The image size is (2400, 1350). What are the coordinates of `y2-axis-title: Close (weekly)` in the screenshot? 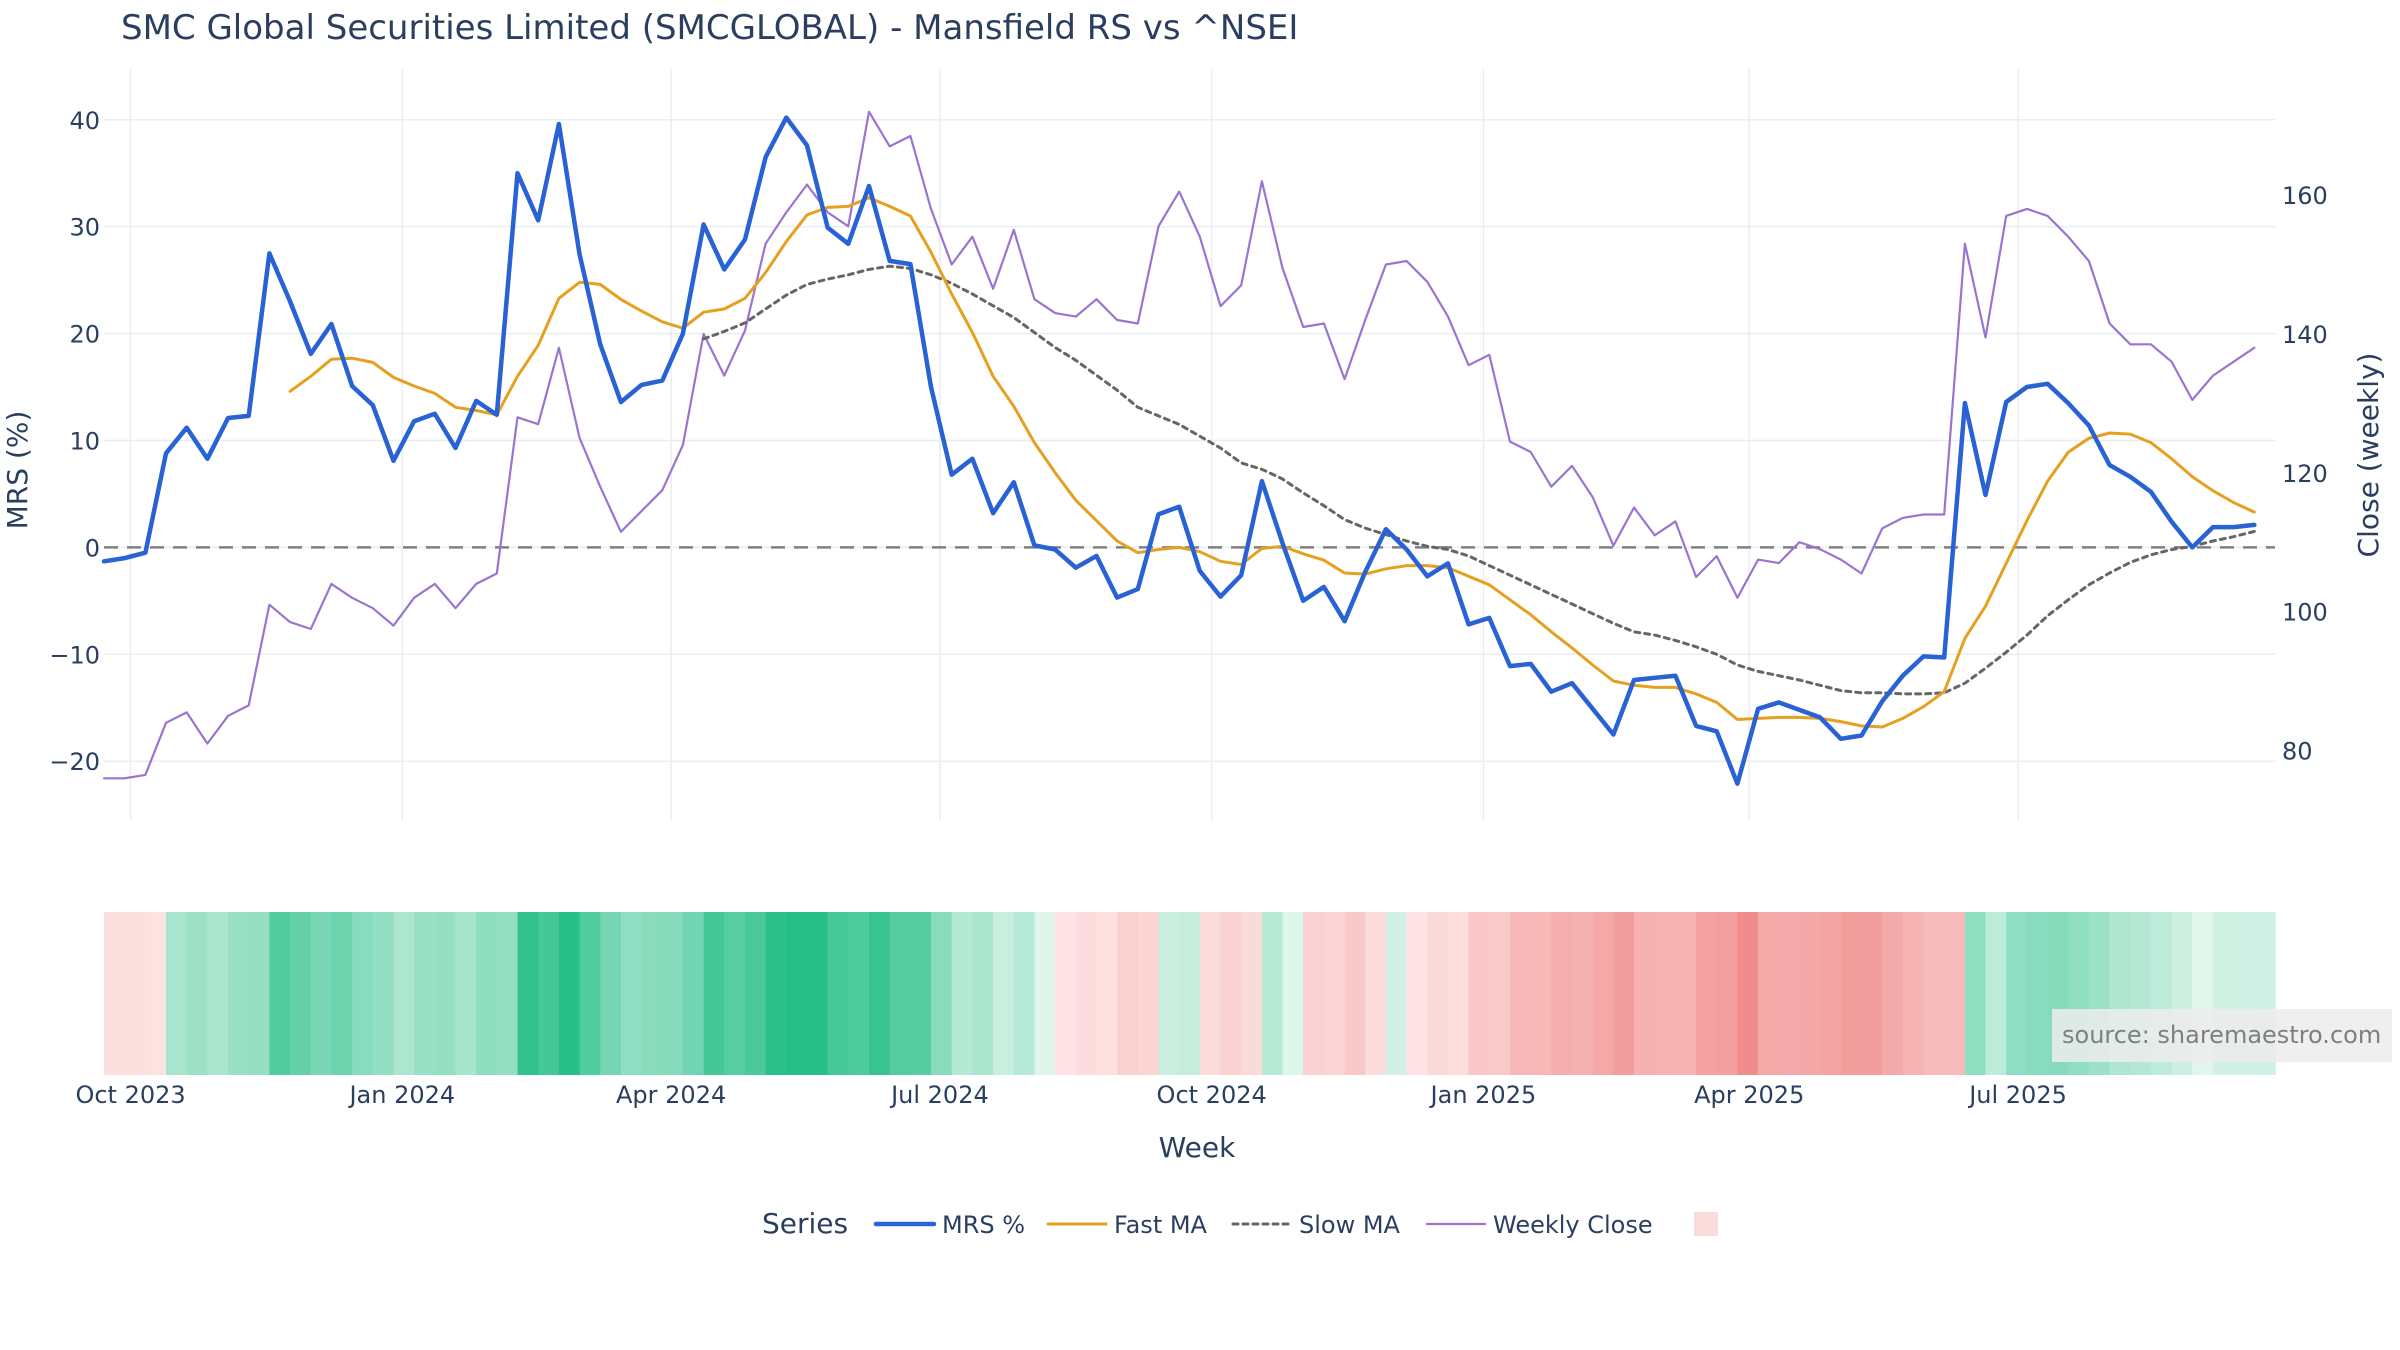 It's located at (2368, 455).